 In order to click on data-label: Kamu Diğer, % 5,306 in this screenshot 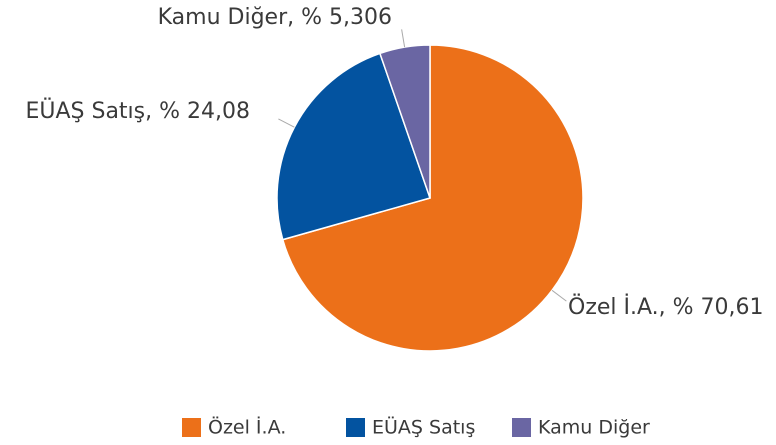, I will do `click(275, 17)`.